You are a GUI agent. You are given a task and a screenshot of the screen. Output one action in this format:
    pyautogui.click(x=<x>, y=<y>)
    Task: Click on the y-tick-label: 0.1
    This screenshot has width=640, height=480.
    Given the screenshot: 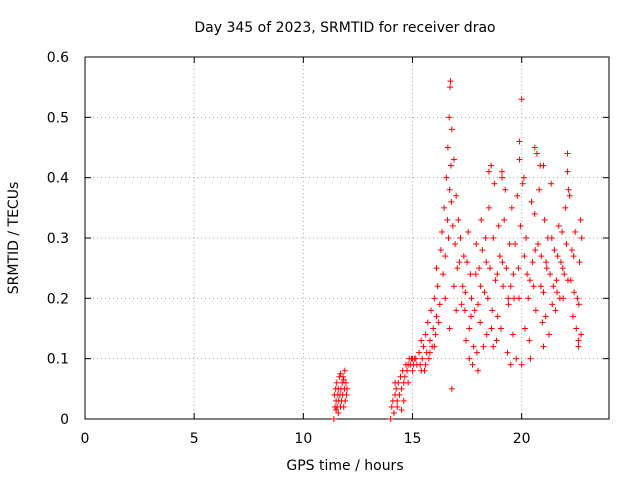 What is the action you would take?
    pyautogui.click(x=58, y=360)
    